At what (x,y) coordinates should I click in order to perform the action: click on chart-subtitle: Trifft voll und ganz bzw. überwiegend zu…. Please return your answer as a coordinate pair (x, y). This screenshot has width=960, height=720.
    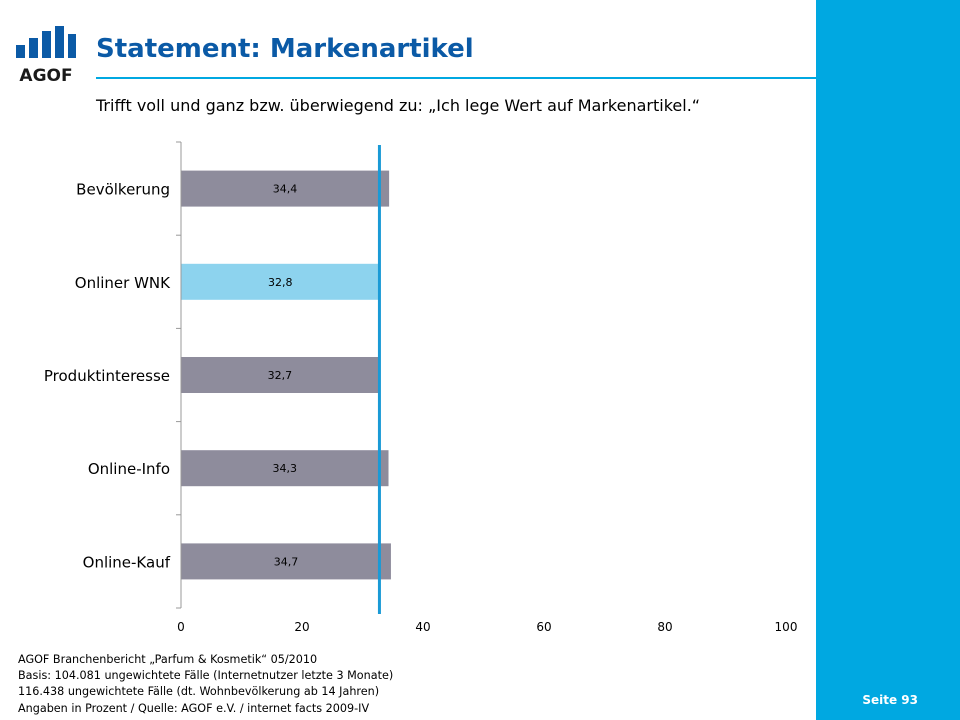
    Looking at the image, I should click on (398, 105).